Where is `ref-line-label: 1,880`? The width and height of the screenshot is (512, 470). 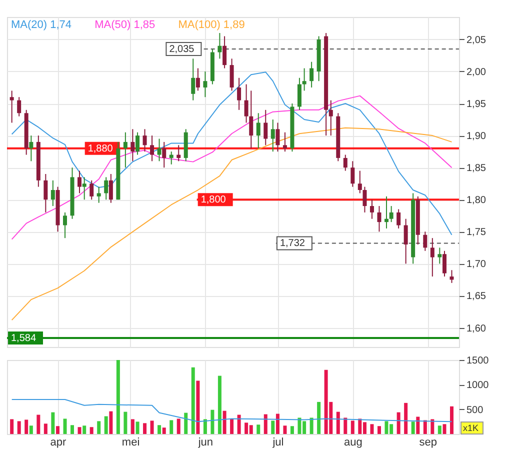 ref-line-label: 1,880 is located at coordinates (101, 148).